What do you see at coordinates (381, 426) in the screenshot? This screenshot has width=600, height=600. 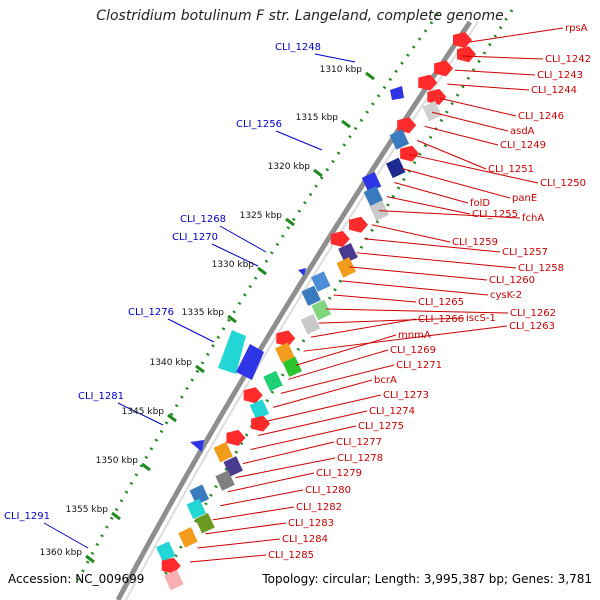 I see `gene-label-right: CLI_1275` at bounding box center [381, 426].